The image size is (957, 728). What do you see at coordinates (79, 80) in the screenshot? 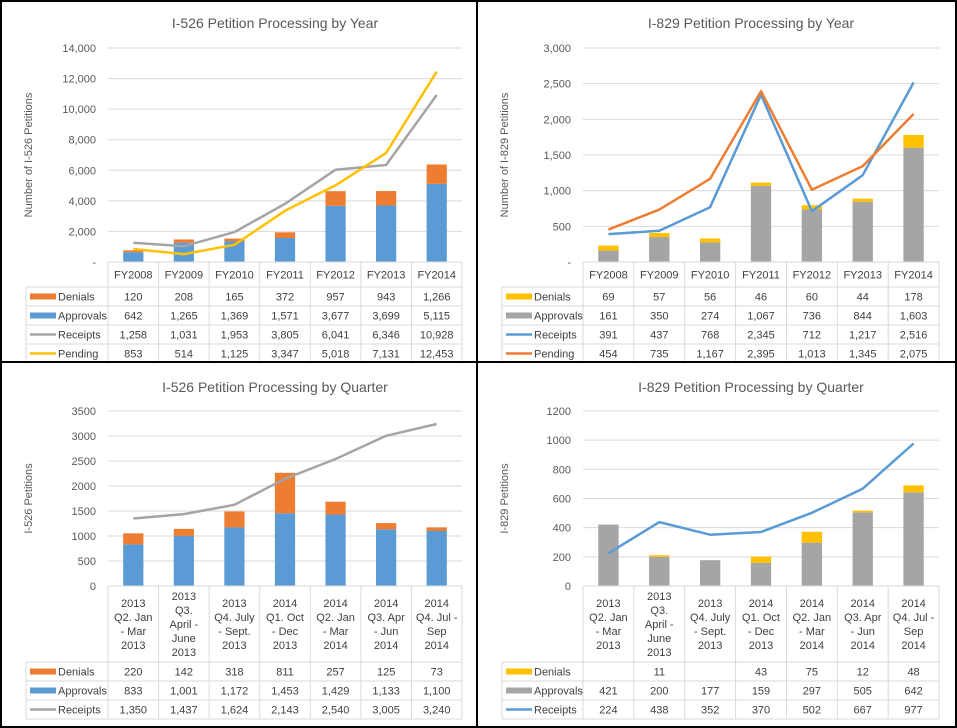
I see `y-tick-label: 12,000` at bounding box center [79, 80].